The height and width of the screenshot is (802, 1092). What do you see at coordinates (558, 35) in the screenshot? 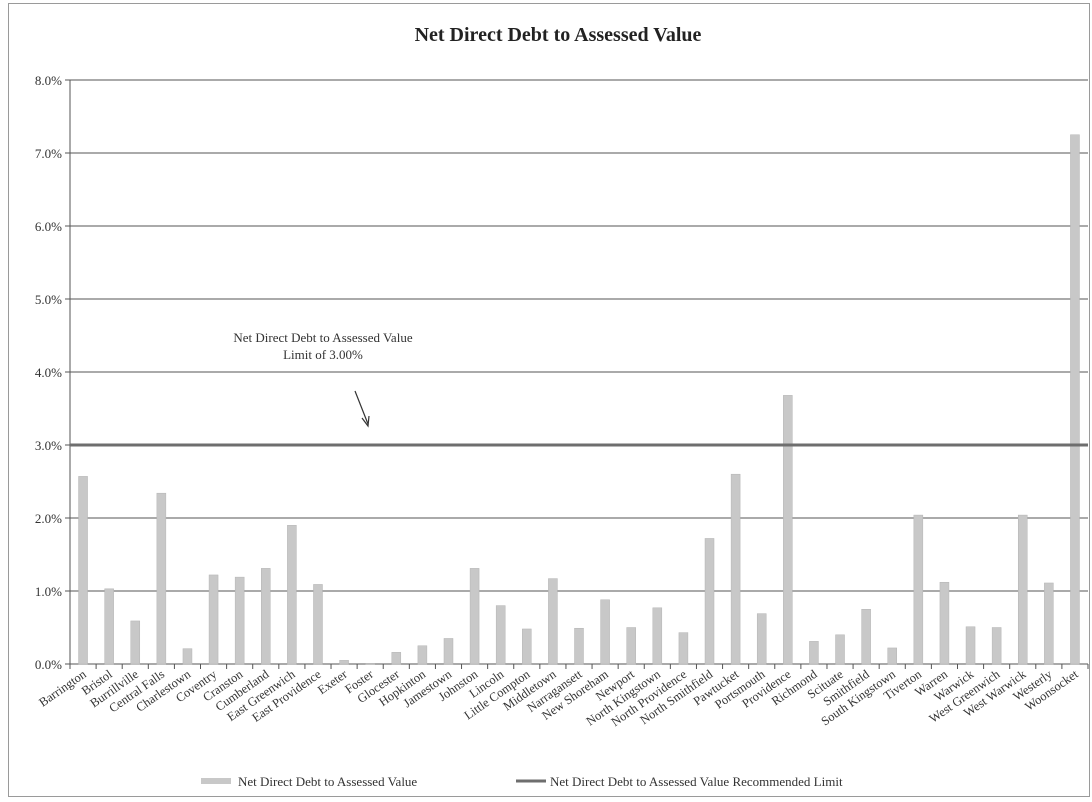
I see `chart-title: Net Direct Debt to Assessed Value` at bounding box center [558, 35].